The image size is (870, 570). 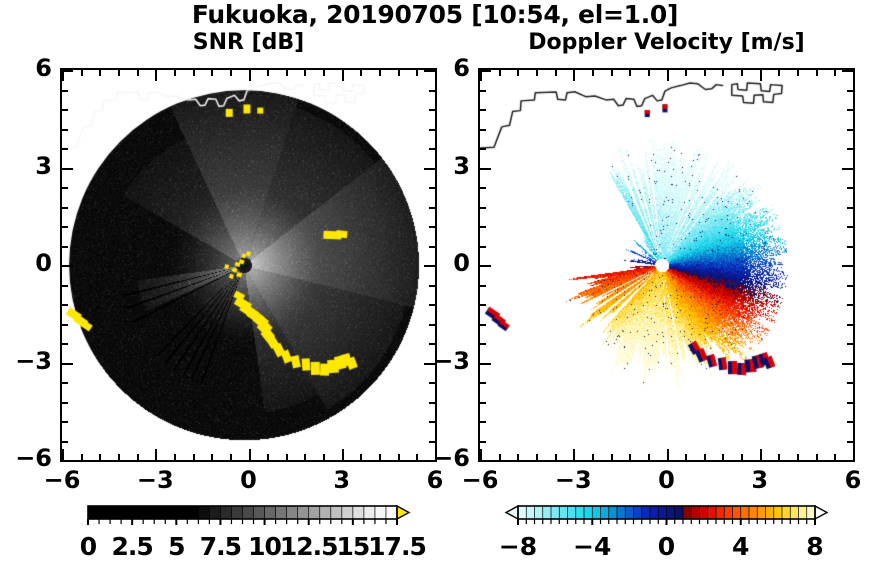 I want to click on velocity-colorbar-over-arrow, so click(x=821, y=512).